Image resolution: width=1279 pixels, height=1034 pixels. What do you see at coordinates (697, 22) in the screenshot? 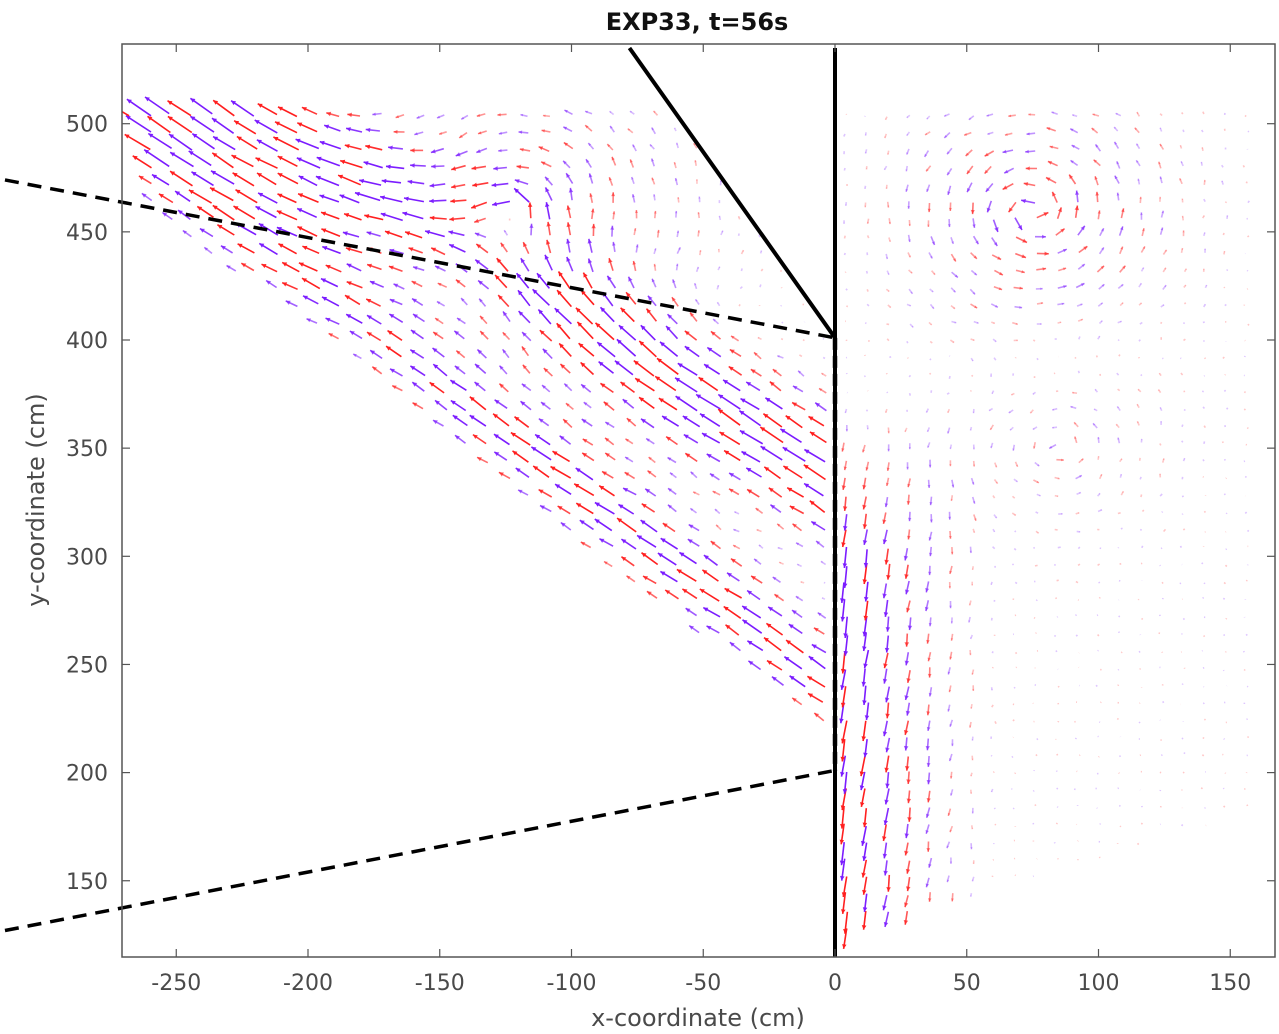
I see `chart-title: EXP33, t=56s` at bounding box center [697, 22].